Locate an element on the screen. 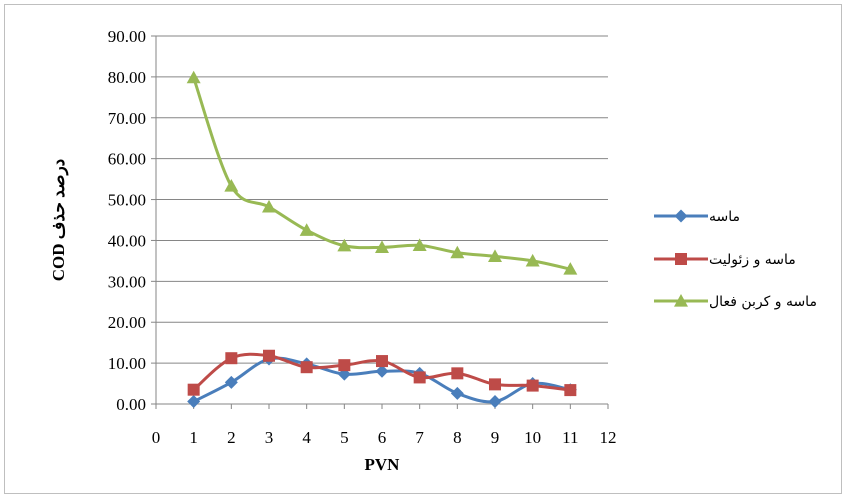 Image resolution: width=849 pixels, height=500 pixels. legend: ماسه ماسه و زئولیت ماسه و کربن فعال is located at coordinates (735, 259).